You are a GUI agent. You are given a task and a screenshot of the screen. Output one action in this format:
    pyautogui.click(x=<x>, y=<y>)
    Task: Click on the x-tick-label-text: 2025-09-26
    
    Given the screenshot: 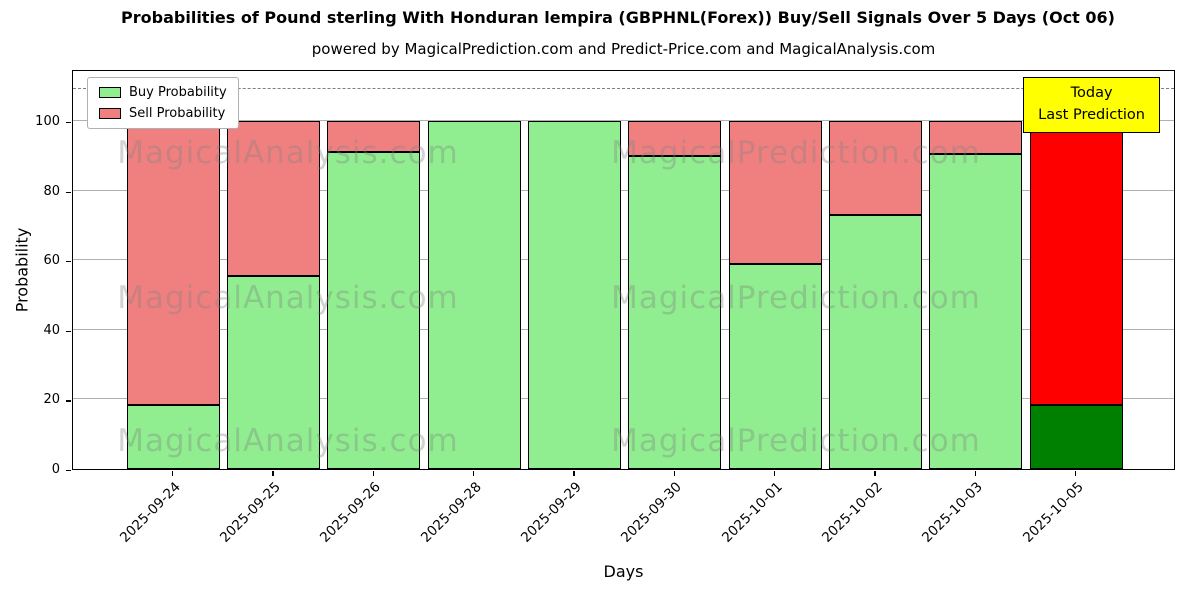 What is the action you would take?
    pyautogui.click(x=350, y=512)
    